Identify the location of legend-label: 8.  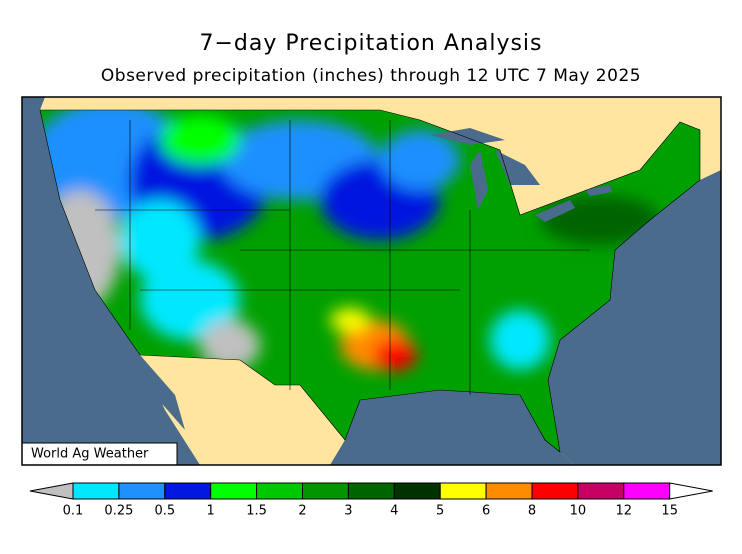
(532, 511).